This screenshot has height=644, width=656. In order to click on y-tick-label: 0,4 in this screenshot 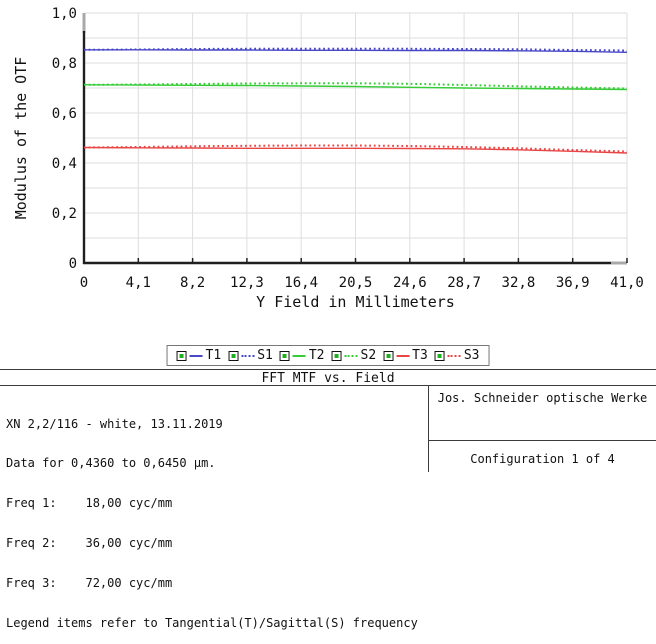, I will do `click(64, 164)`.